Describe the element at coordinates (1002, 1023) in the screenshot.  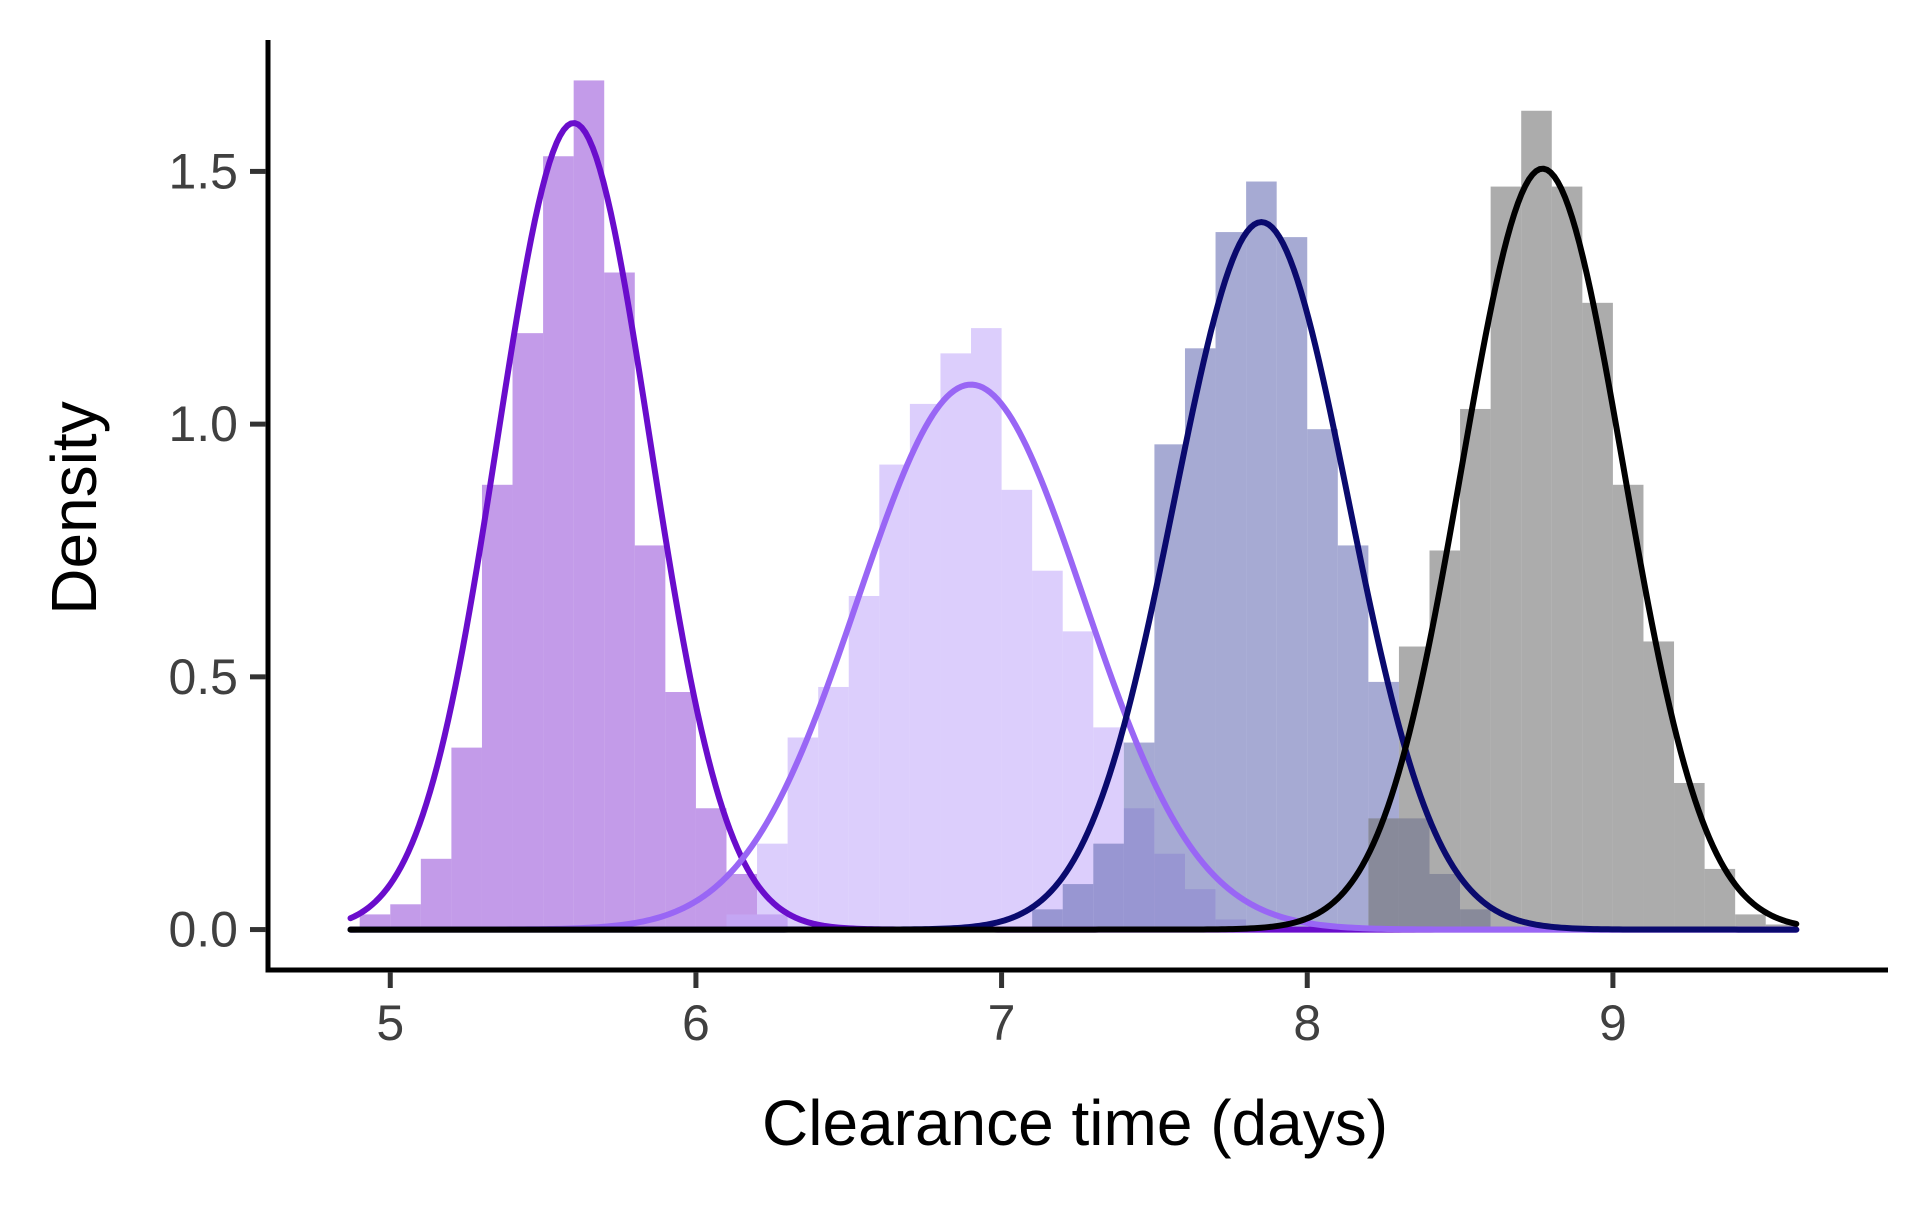
I see `x-tick-label: 7` at that location.